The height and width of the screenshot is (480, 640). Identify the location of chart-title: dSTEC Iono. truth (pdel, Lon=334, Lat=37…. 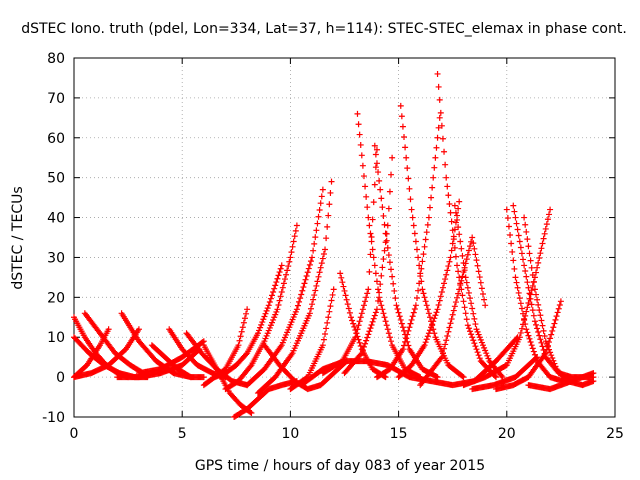
(324, 29).